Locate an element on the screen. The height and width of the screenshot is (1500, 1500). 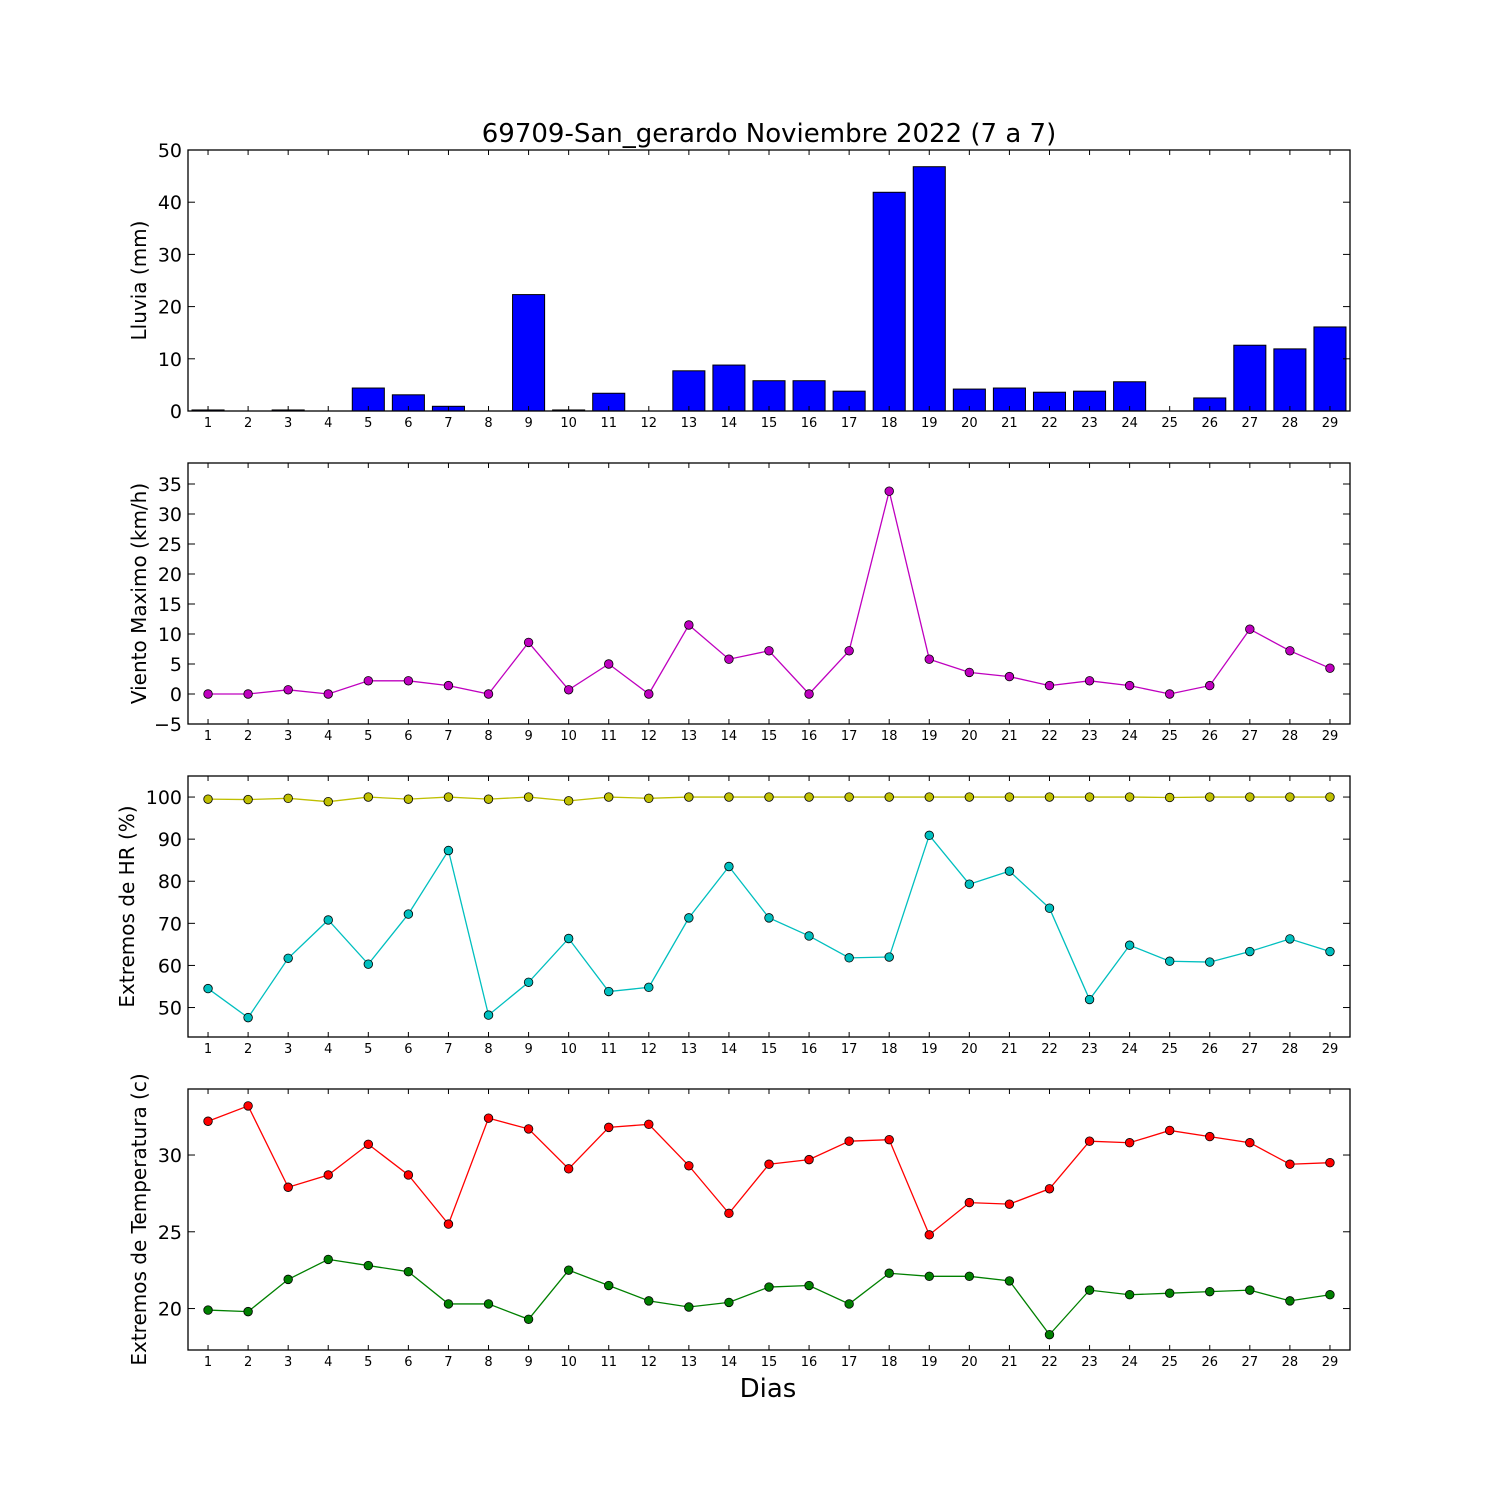
y-axis-label: Viento Maximo (km/h) is located at coordinates (139, 593).